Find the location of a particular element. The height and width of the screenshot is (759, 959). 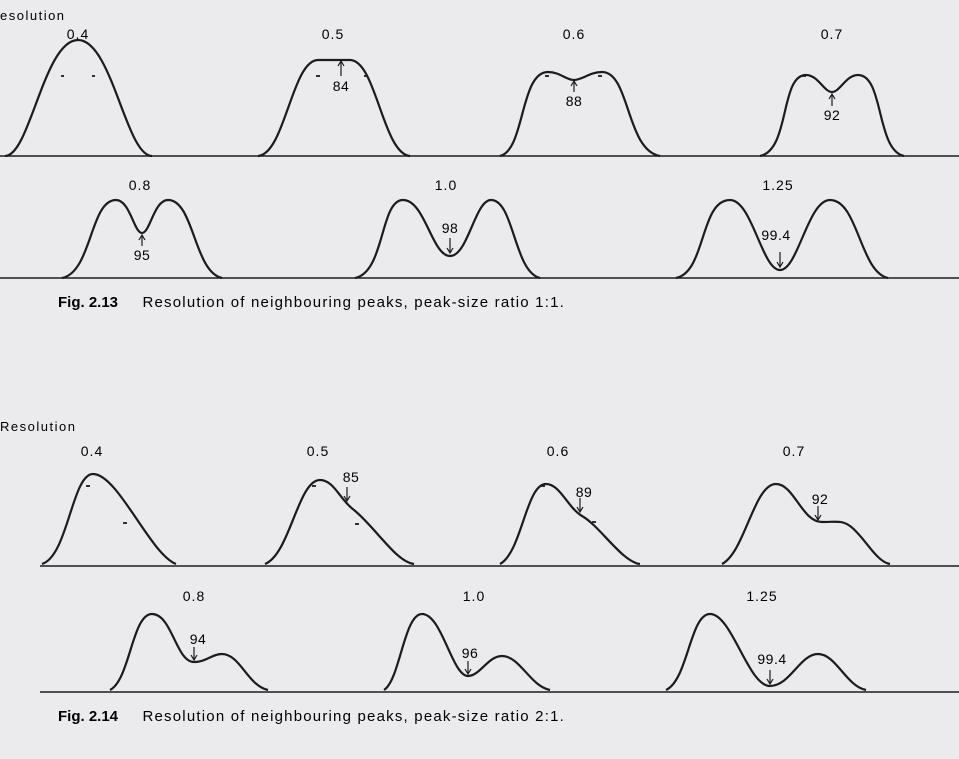

resolution-heading: Resolution is located at coordinates (38, 426).